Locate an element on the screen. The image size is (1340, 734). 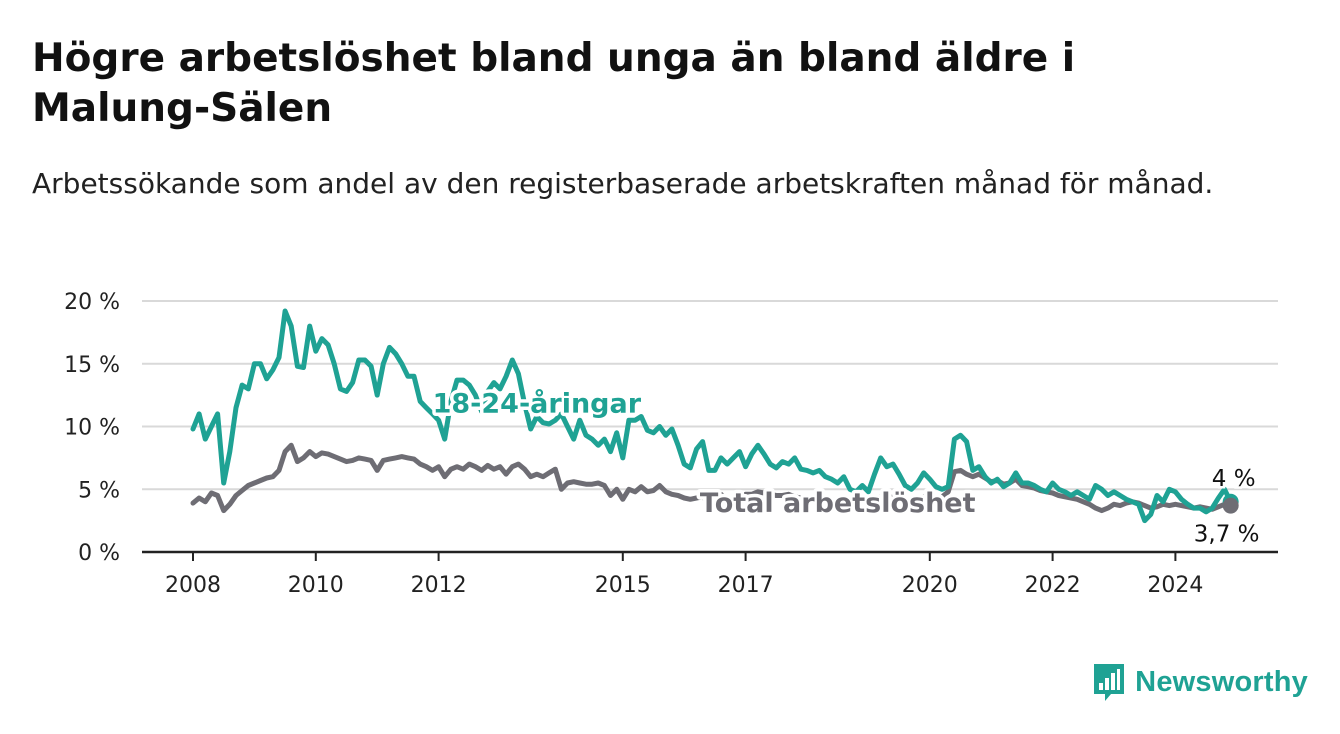
brand-logo: Newsworthy is located at coordinates (1199, 682).